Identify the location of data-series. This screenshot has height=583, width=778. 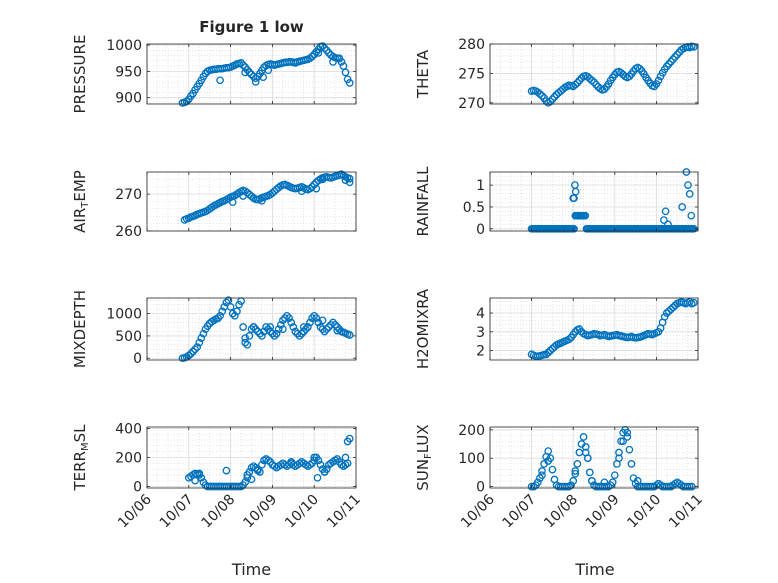
(266, 329).